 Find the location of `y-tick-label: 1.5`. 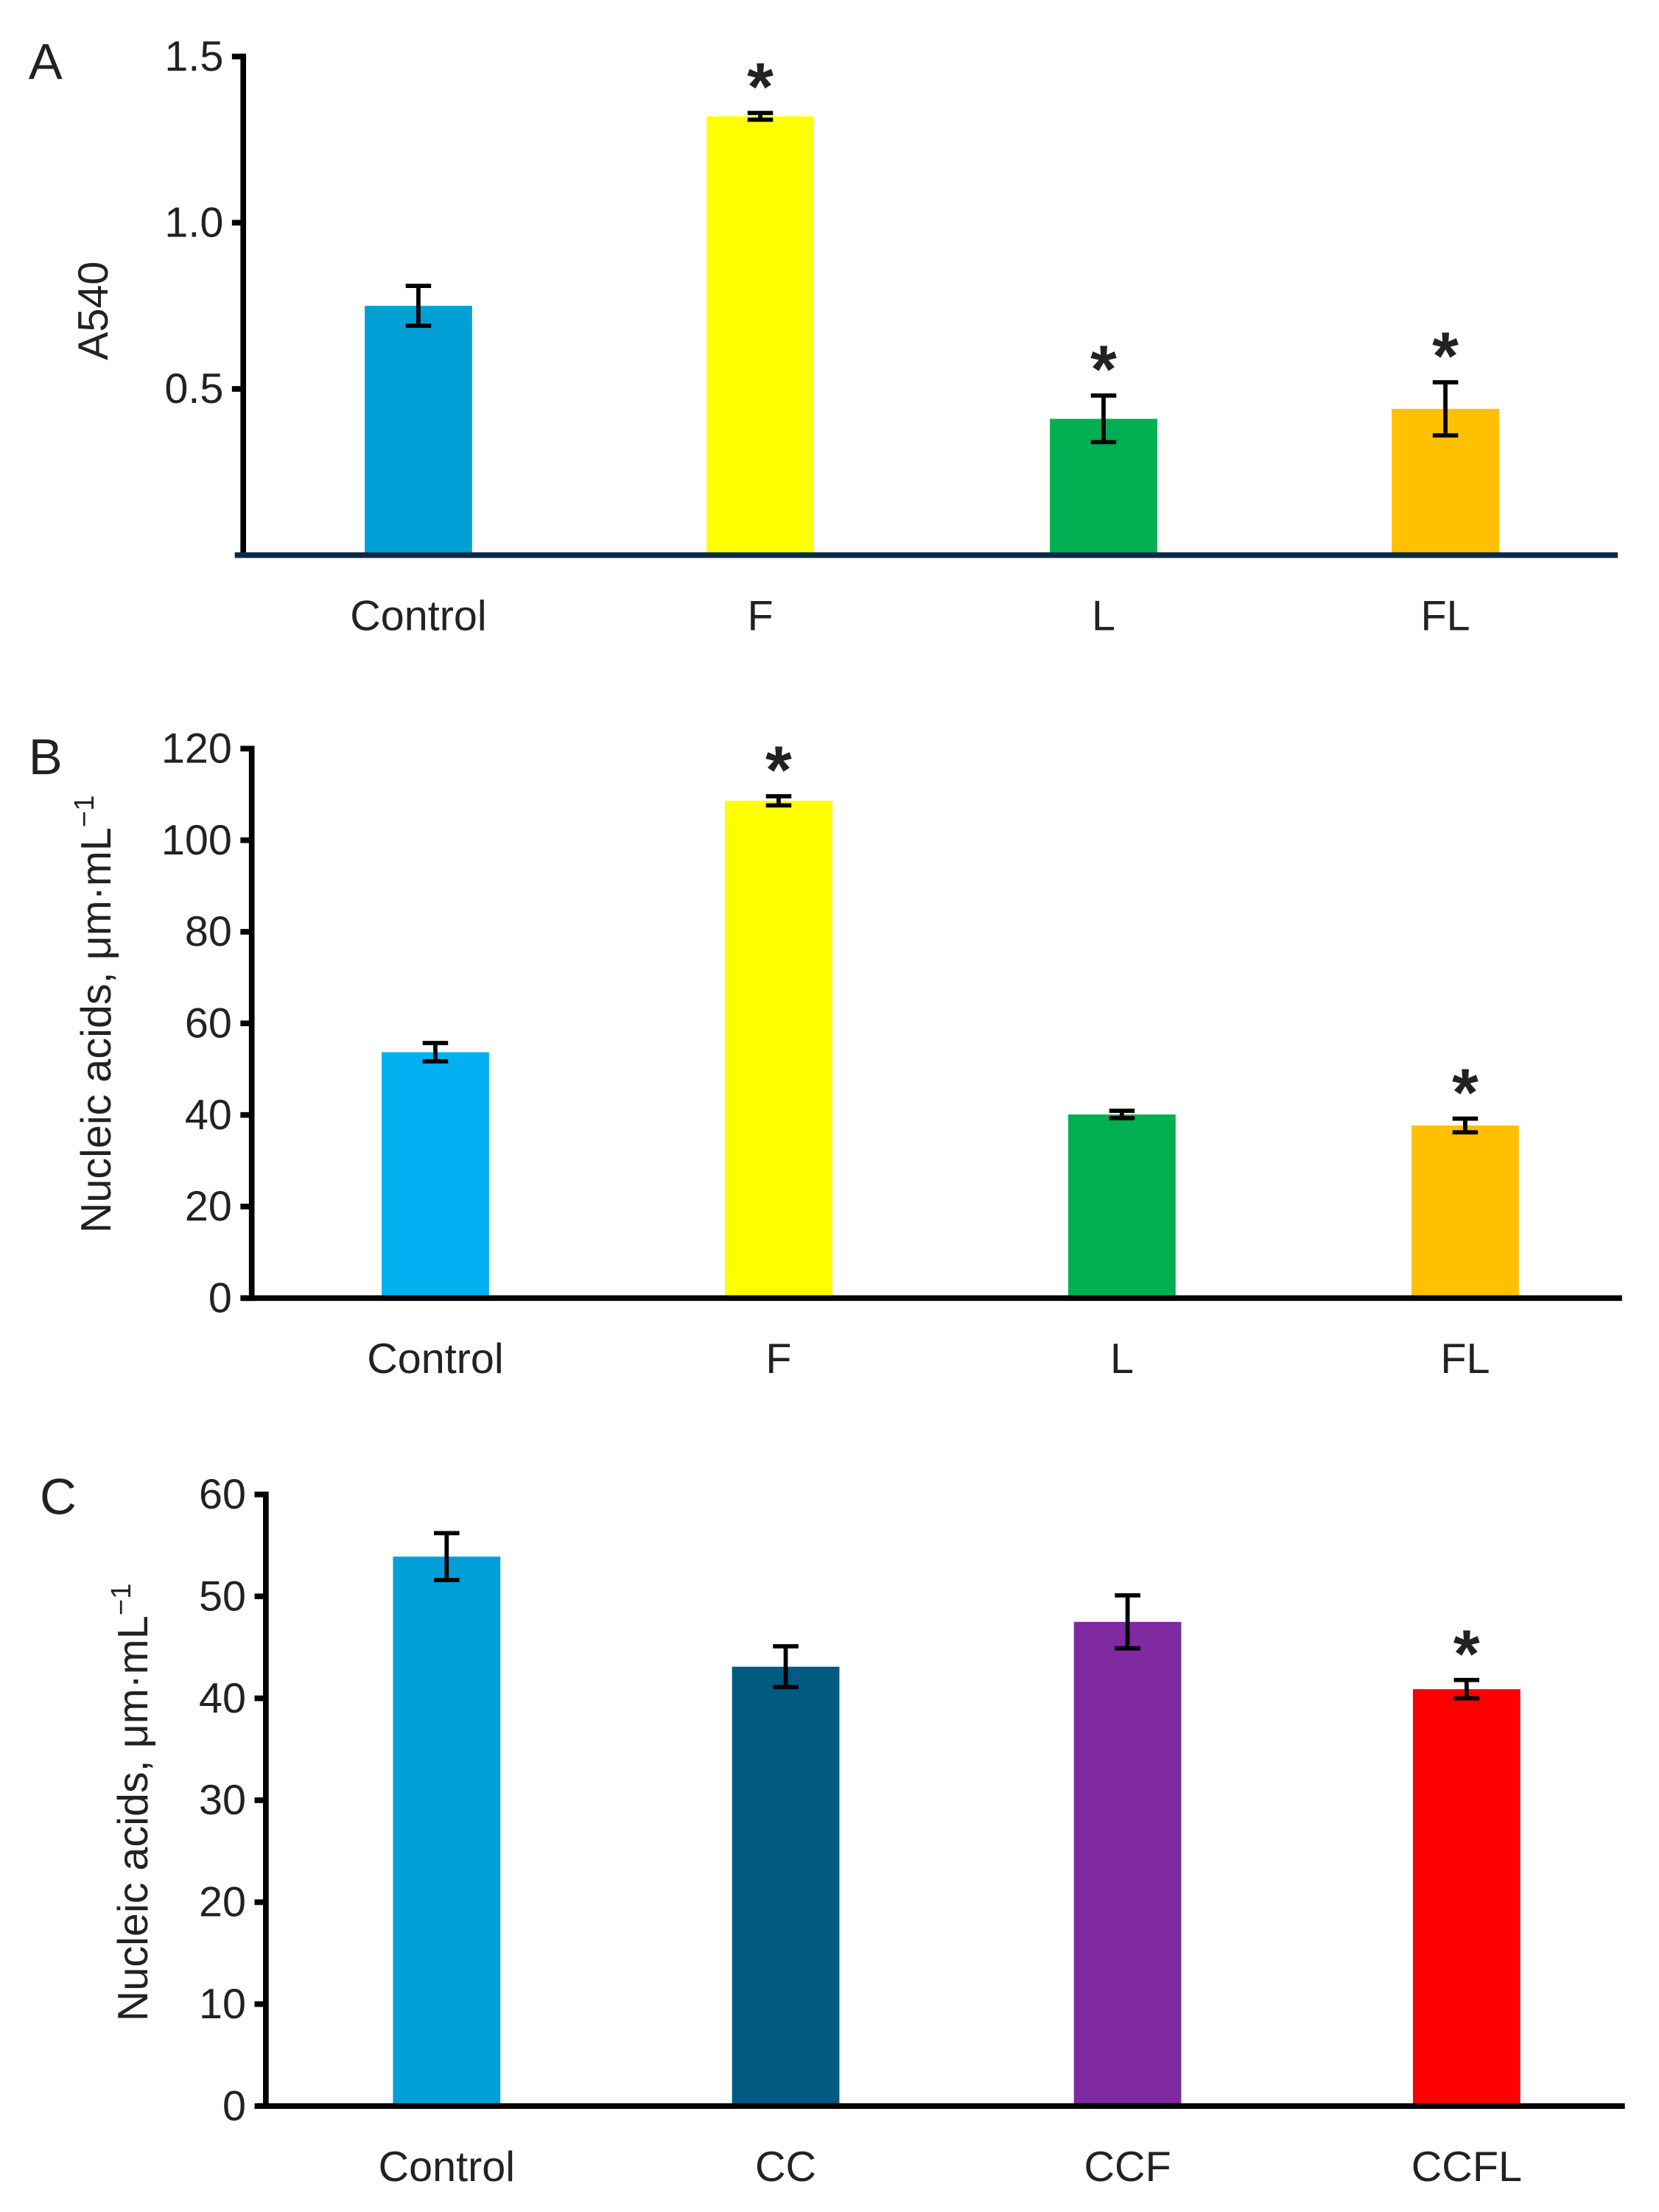

y-tick-label: 1.5 is located at coordinates (194, 56).